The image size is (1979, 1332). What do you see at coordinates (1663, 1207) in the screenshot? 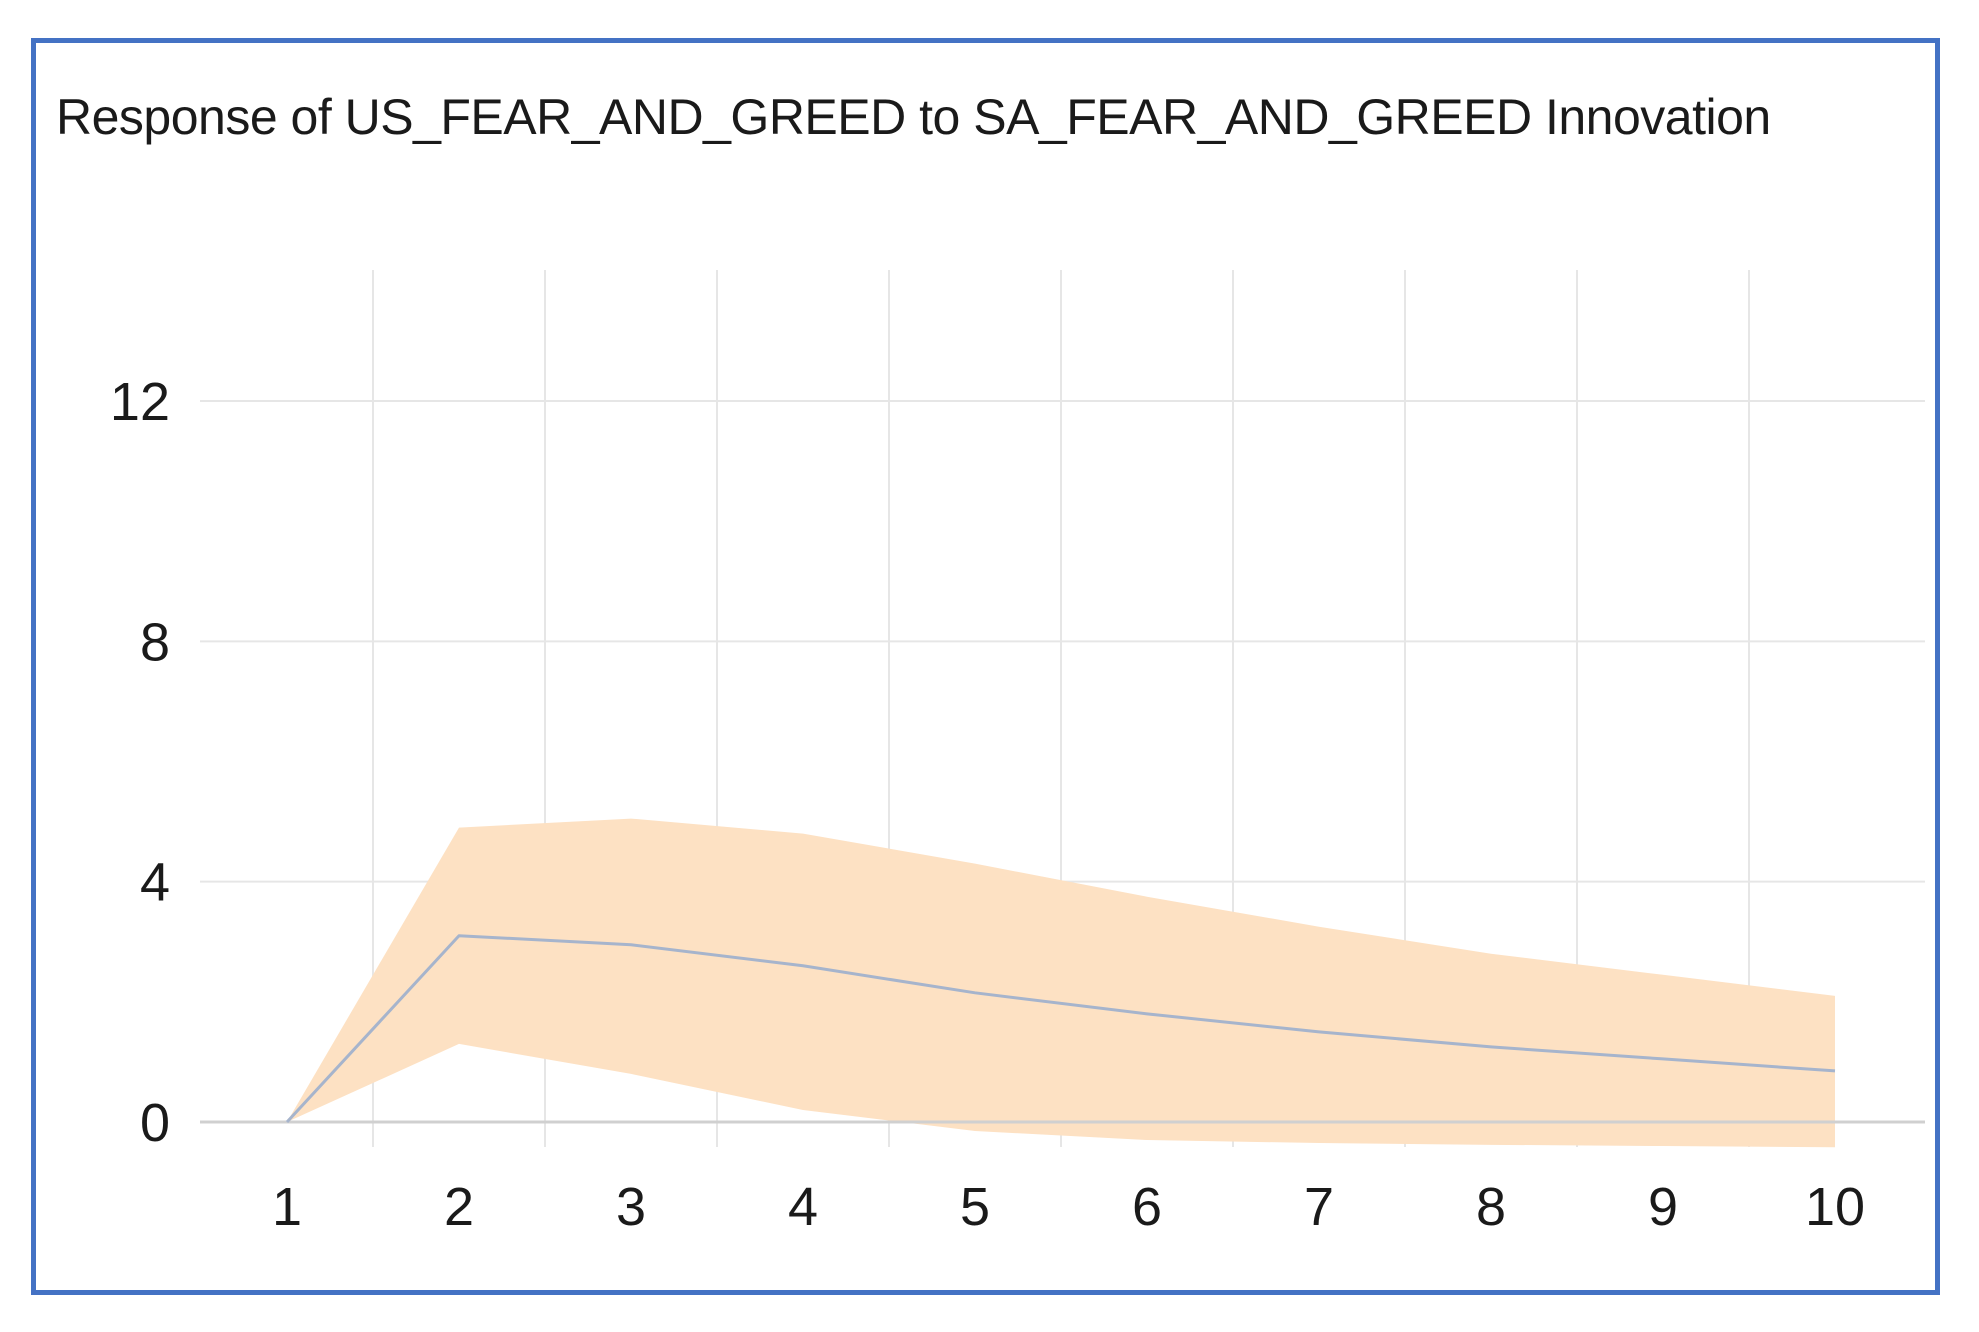
I see `x-tick-label: 9` at bounding box center [1663, 1207].